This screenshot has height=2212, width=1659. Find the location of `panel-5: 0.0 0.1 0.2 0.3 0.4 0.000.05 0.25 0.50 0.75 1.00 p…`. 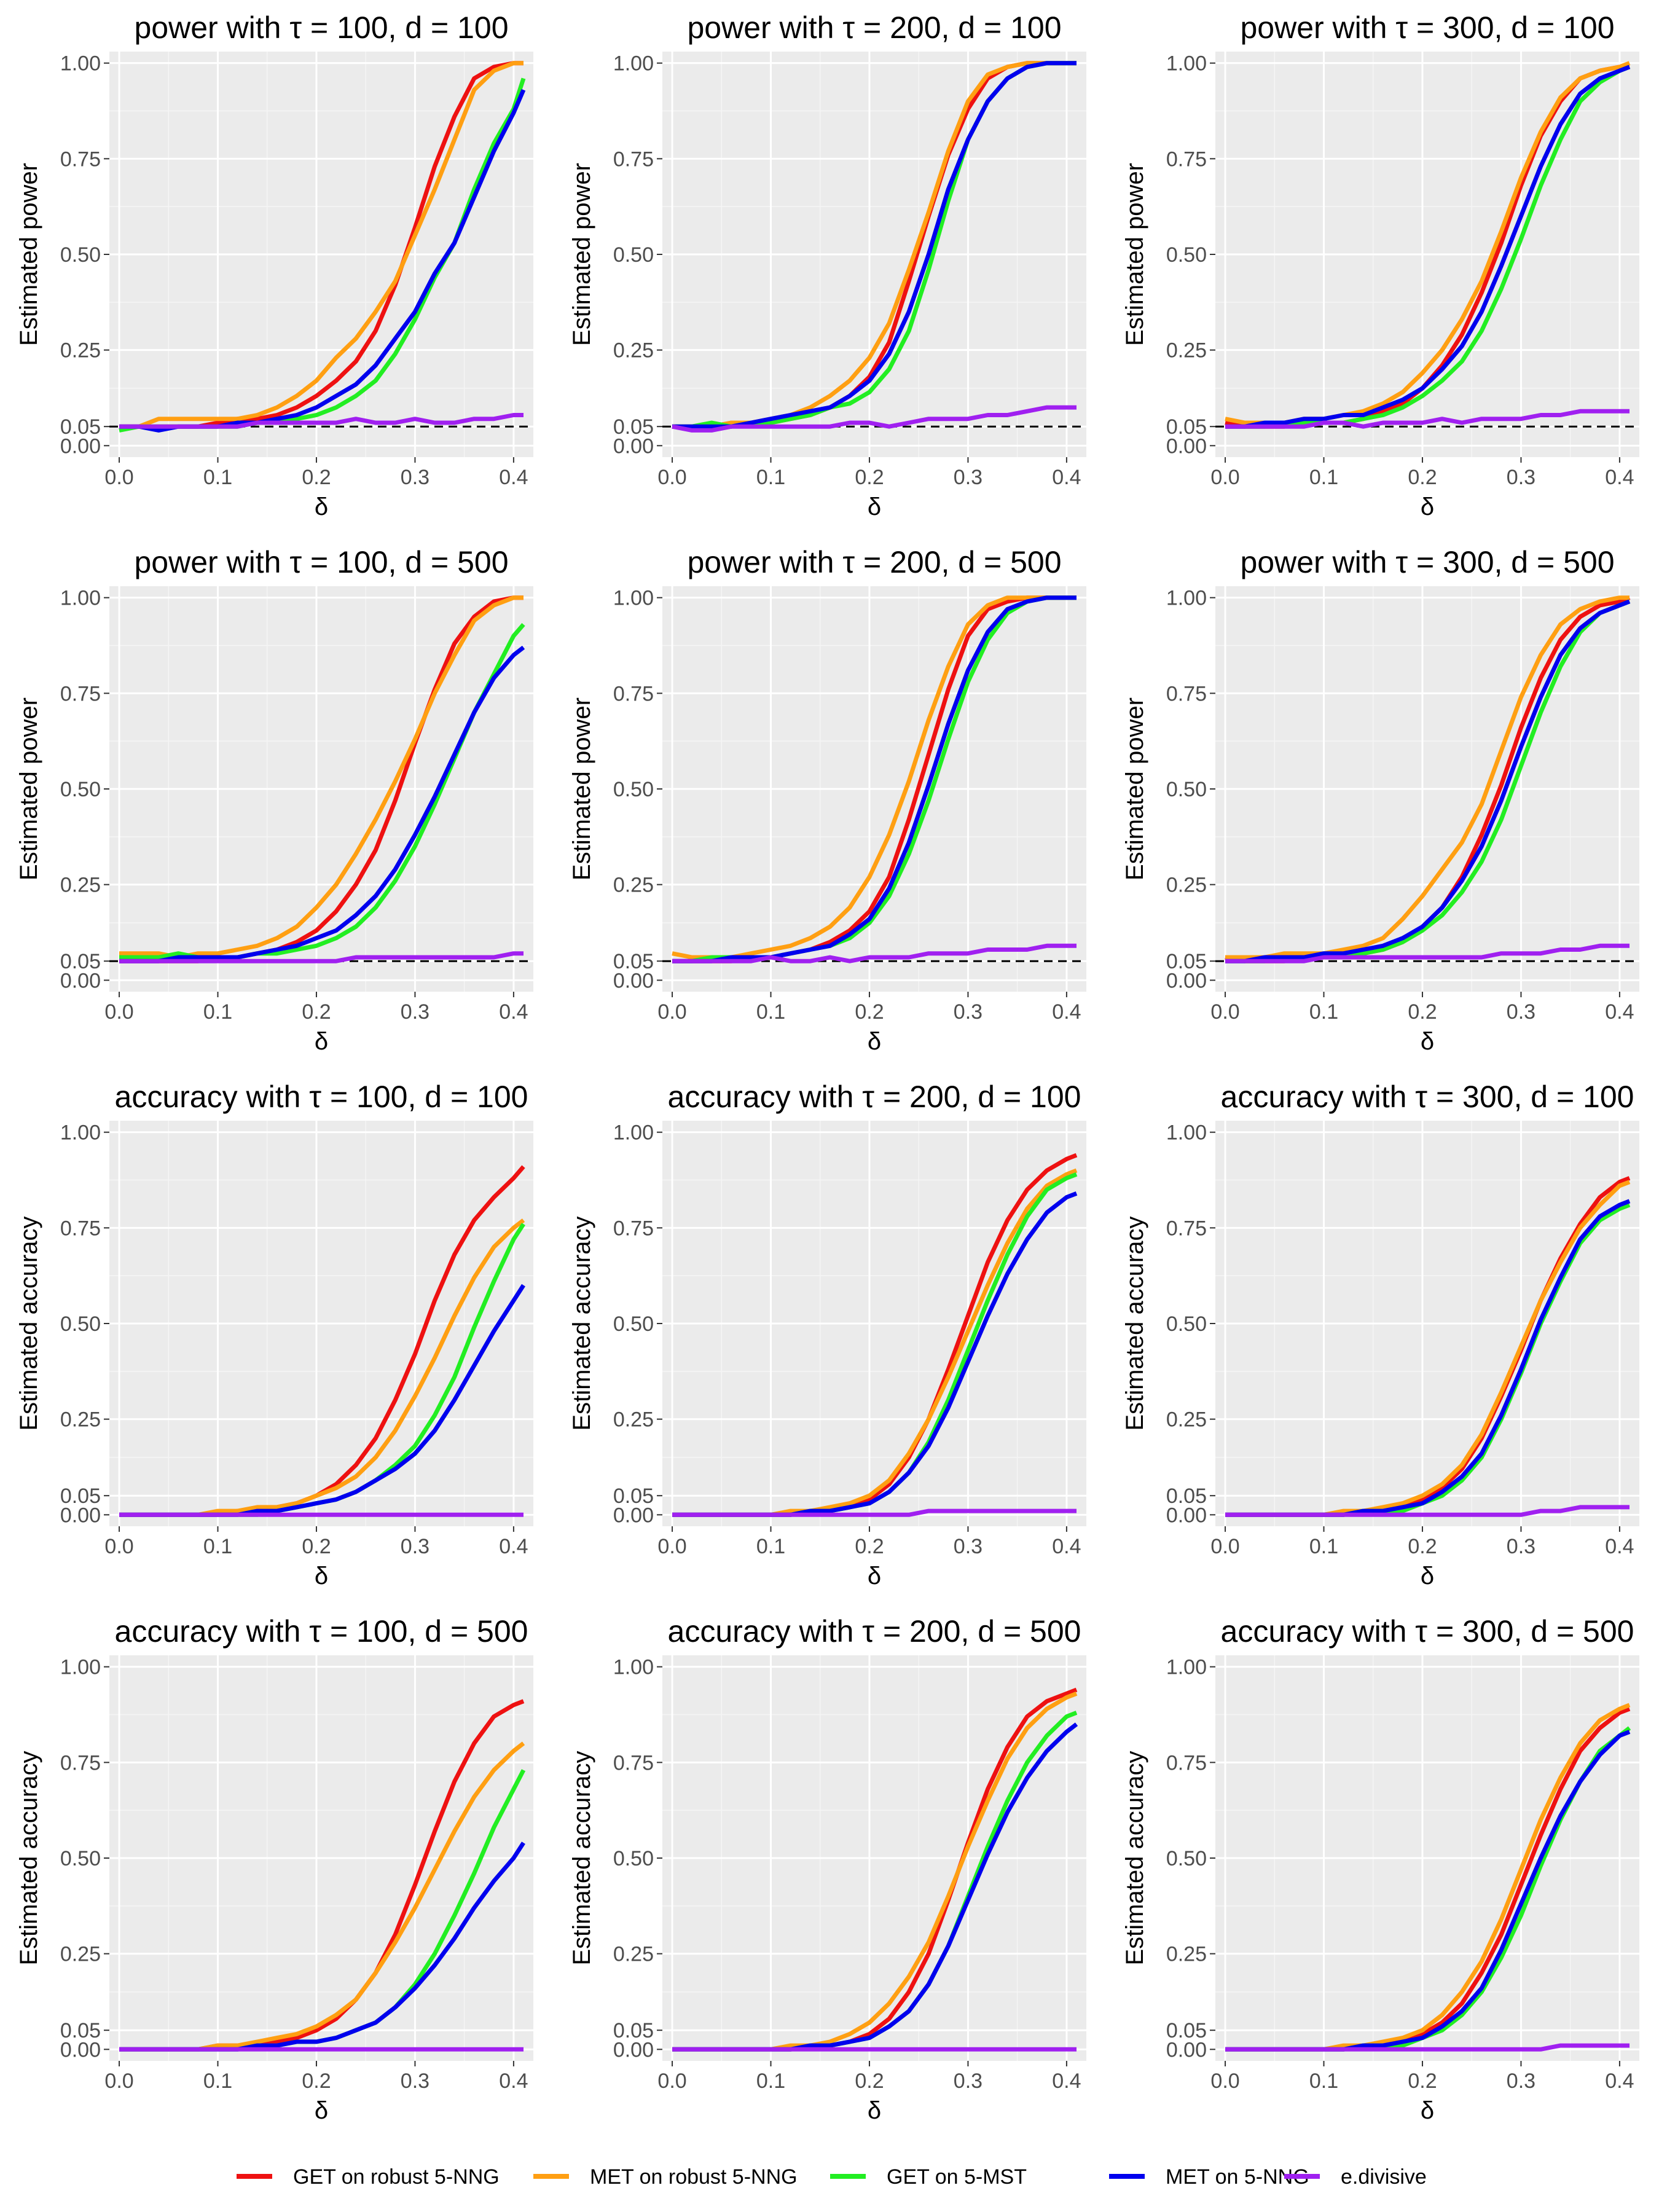

panel-5: 0.0 0.1 0.2 0.3 0.4 0.000.05 0.25 0.50 0.75 1.00 p… is located at coordinates (827, 800).